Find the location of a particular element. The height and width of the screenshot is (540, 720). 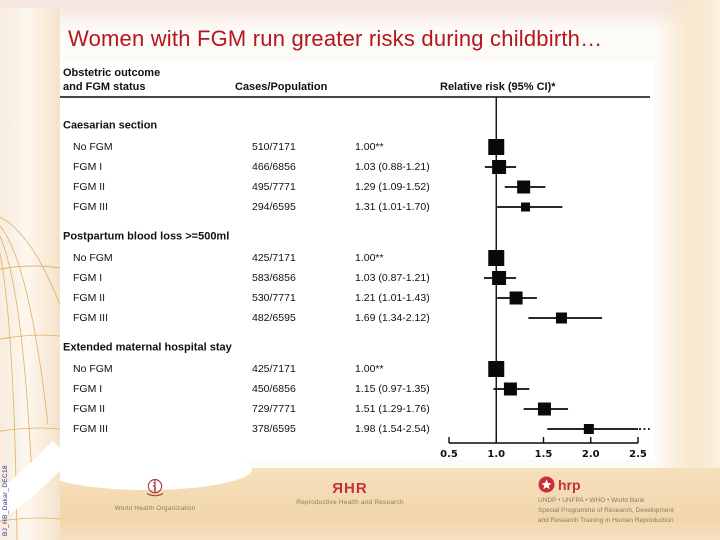

row-cases: 294/6595 is located at coordinates (274, 206).